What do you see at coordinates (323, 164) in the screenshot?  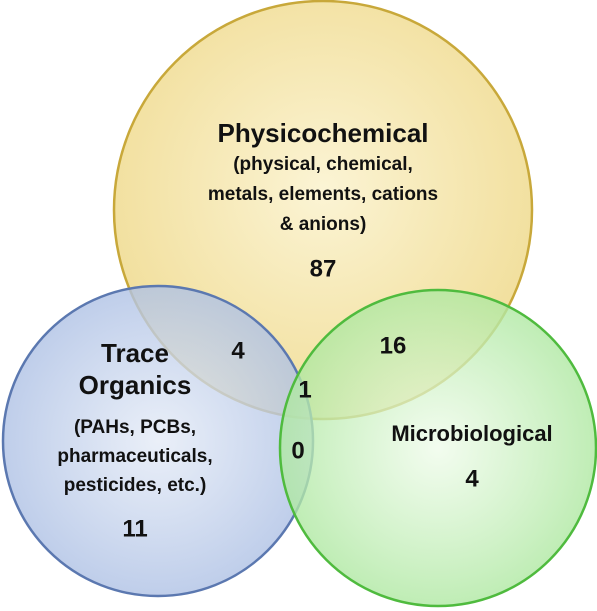 I see `set-description: (physical, chemical,` at bounding box center [323, 164].